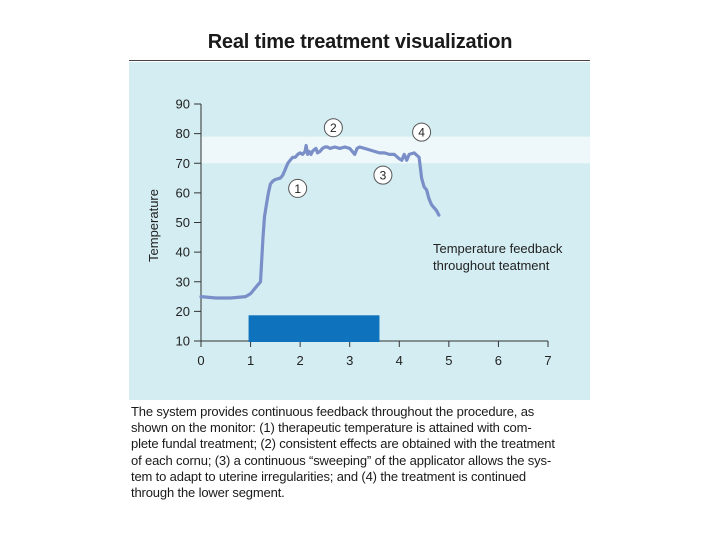 The height and width of the screenshot is (540, 720). Describe the element at coordinates (183, 222) in the screenshot. I see `y-tick-label: 50` at that location.